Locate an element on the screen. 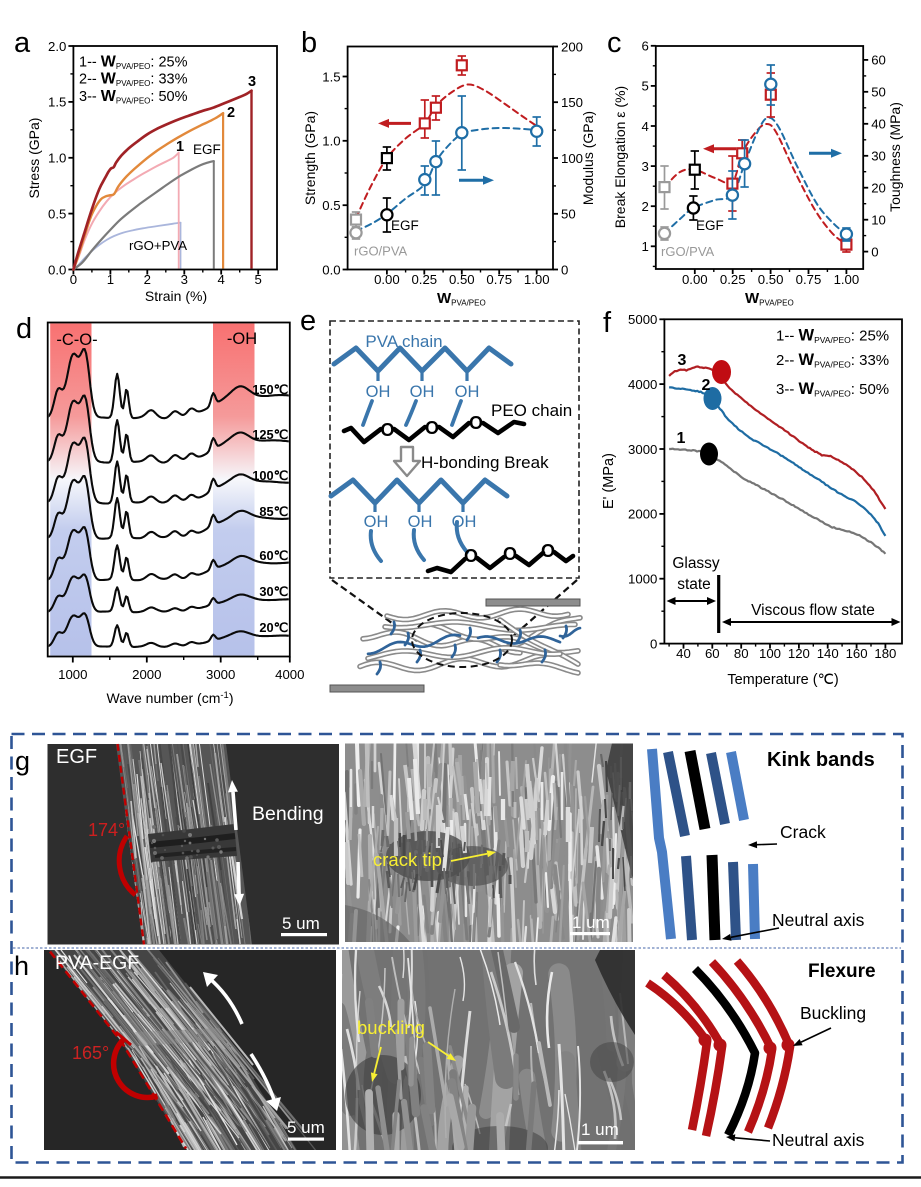  svg-text: c is located at coordinates (614, 43).